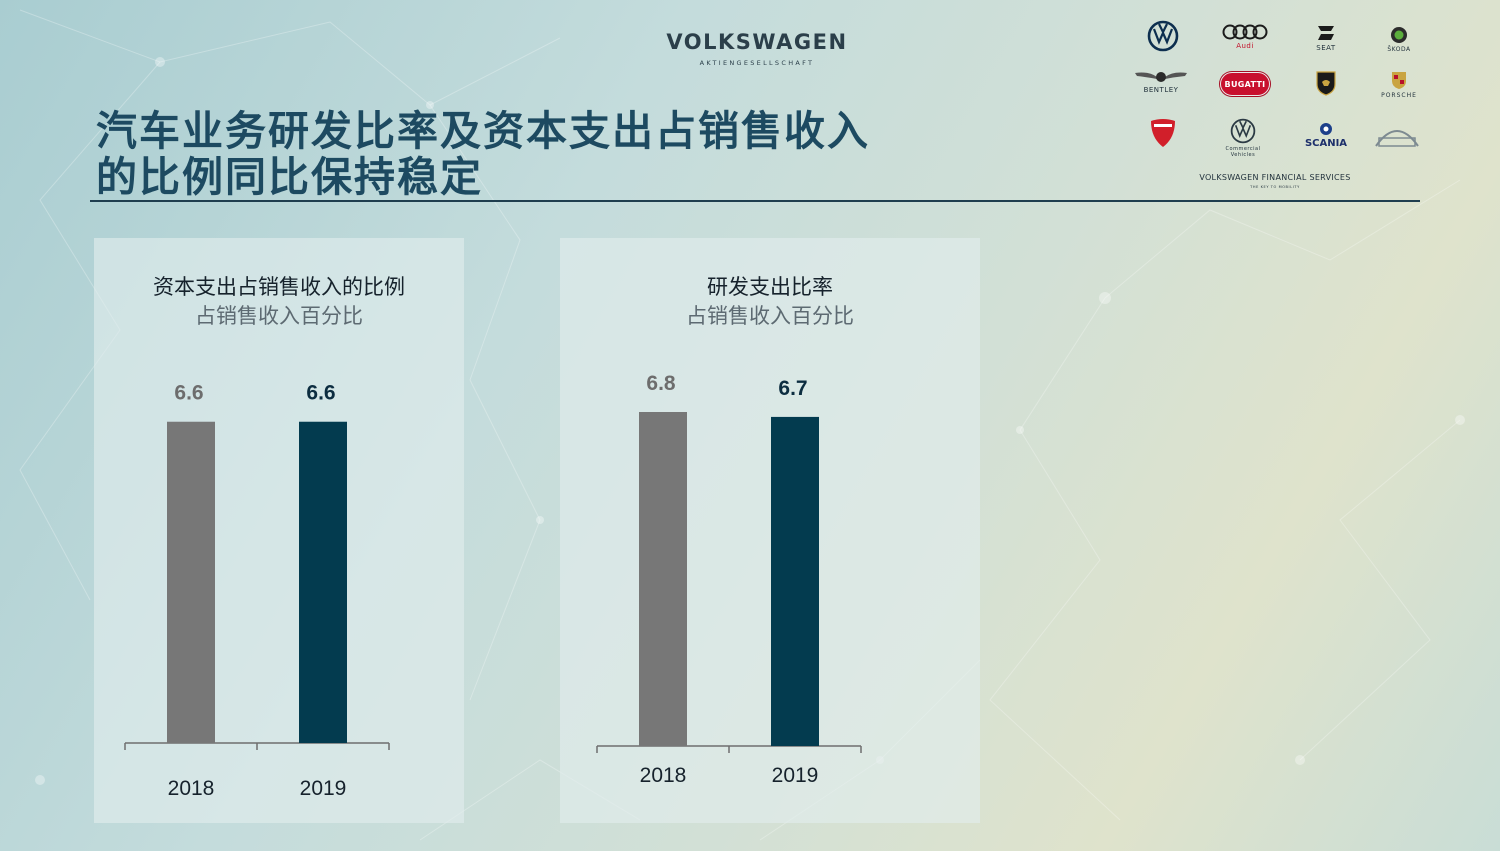  Describe the element at coordinates (1243, 152) in the screenshot. I see `vw-commercial-caption: Commercial Vehicles` at that location.